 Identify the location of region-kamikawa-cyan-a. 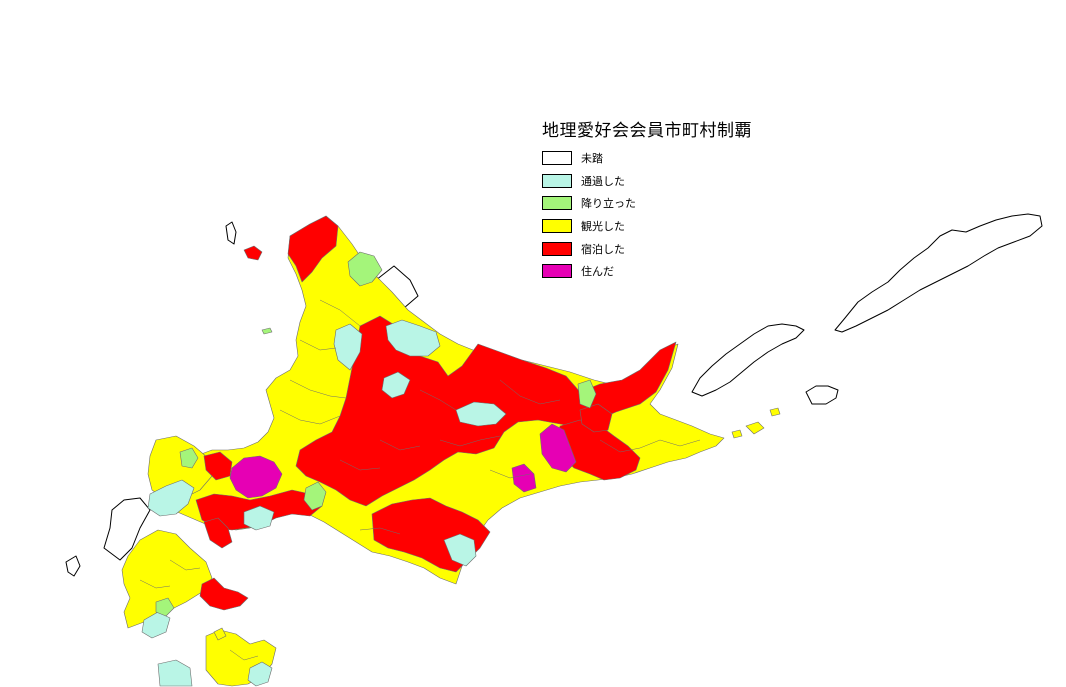
(413, 338).